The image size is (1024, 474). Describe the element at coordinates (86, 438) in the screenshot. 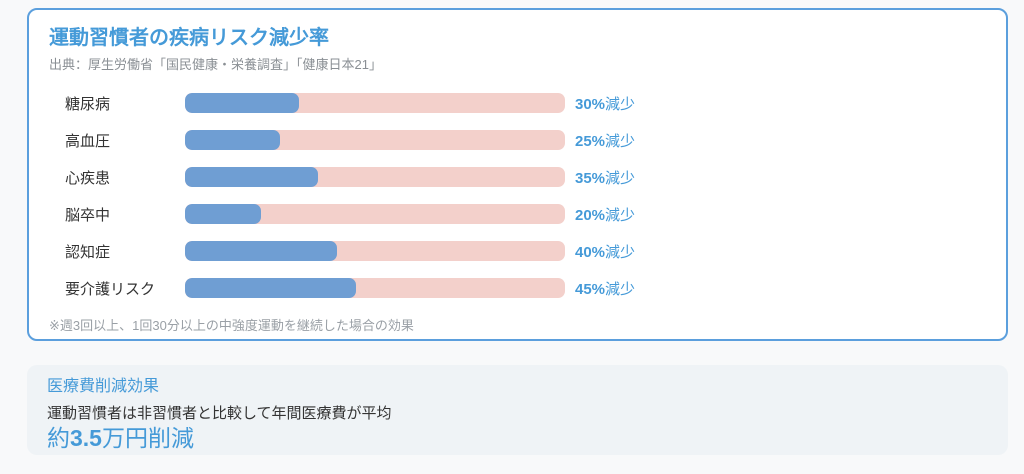

I see `highlight-value: 3.5` at that location.